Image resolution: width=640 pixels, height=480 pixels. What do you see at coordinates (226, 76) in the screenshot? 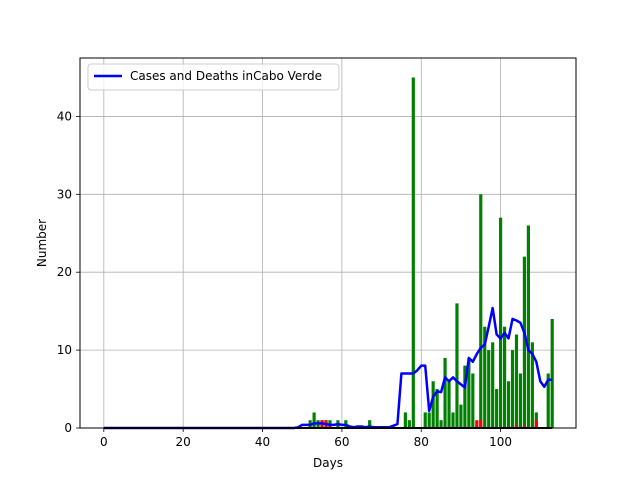
I see `legend-label: Cases and Deaths inCabo Verde` at bounding box center [226, 76].